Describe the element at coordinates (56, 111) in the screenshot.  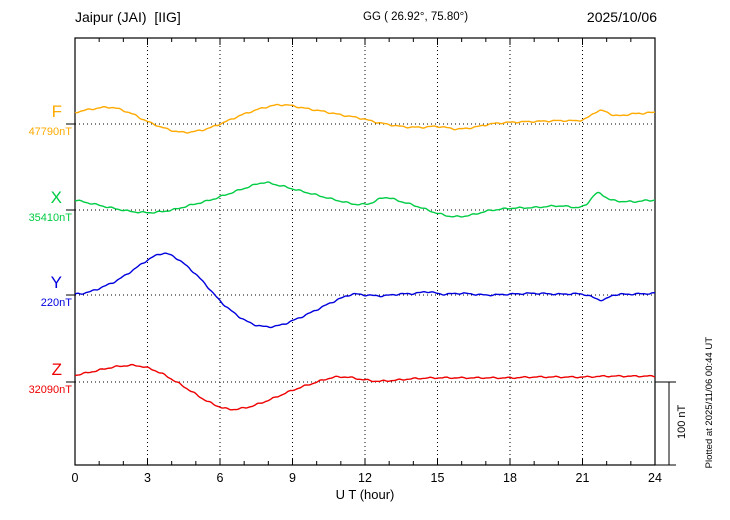
I see `trace-letter-f: F` at that location.